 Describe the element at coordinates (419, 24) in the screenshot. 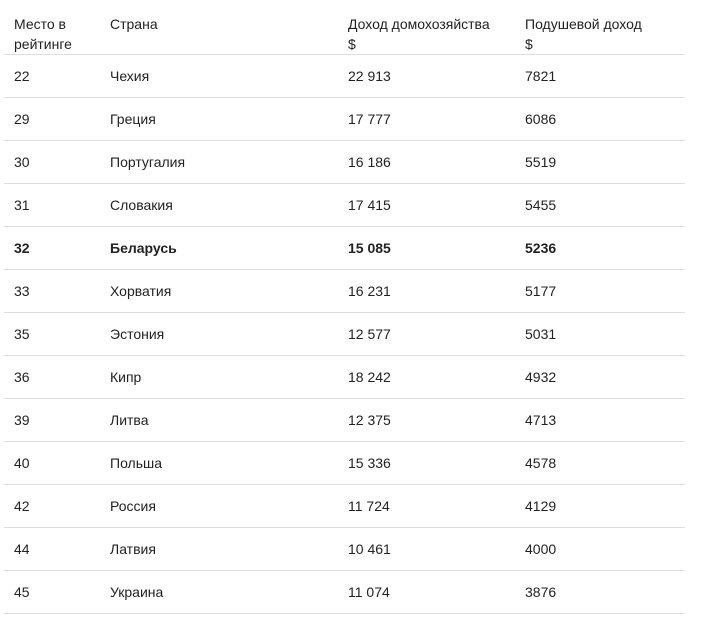

I see `header-household-label: Доход домохозяйства` at that location.